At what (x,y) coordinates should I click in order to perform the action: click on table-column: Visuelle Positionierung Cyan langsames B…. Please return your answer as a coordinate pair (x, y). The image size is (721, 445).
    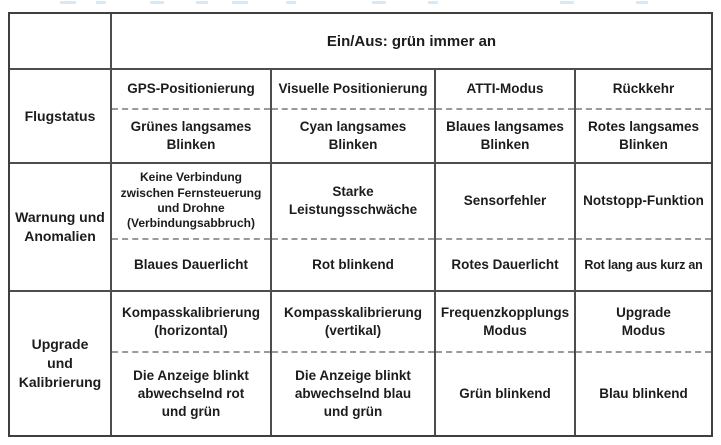
    Looking at the image, I should click on (352, 116).